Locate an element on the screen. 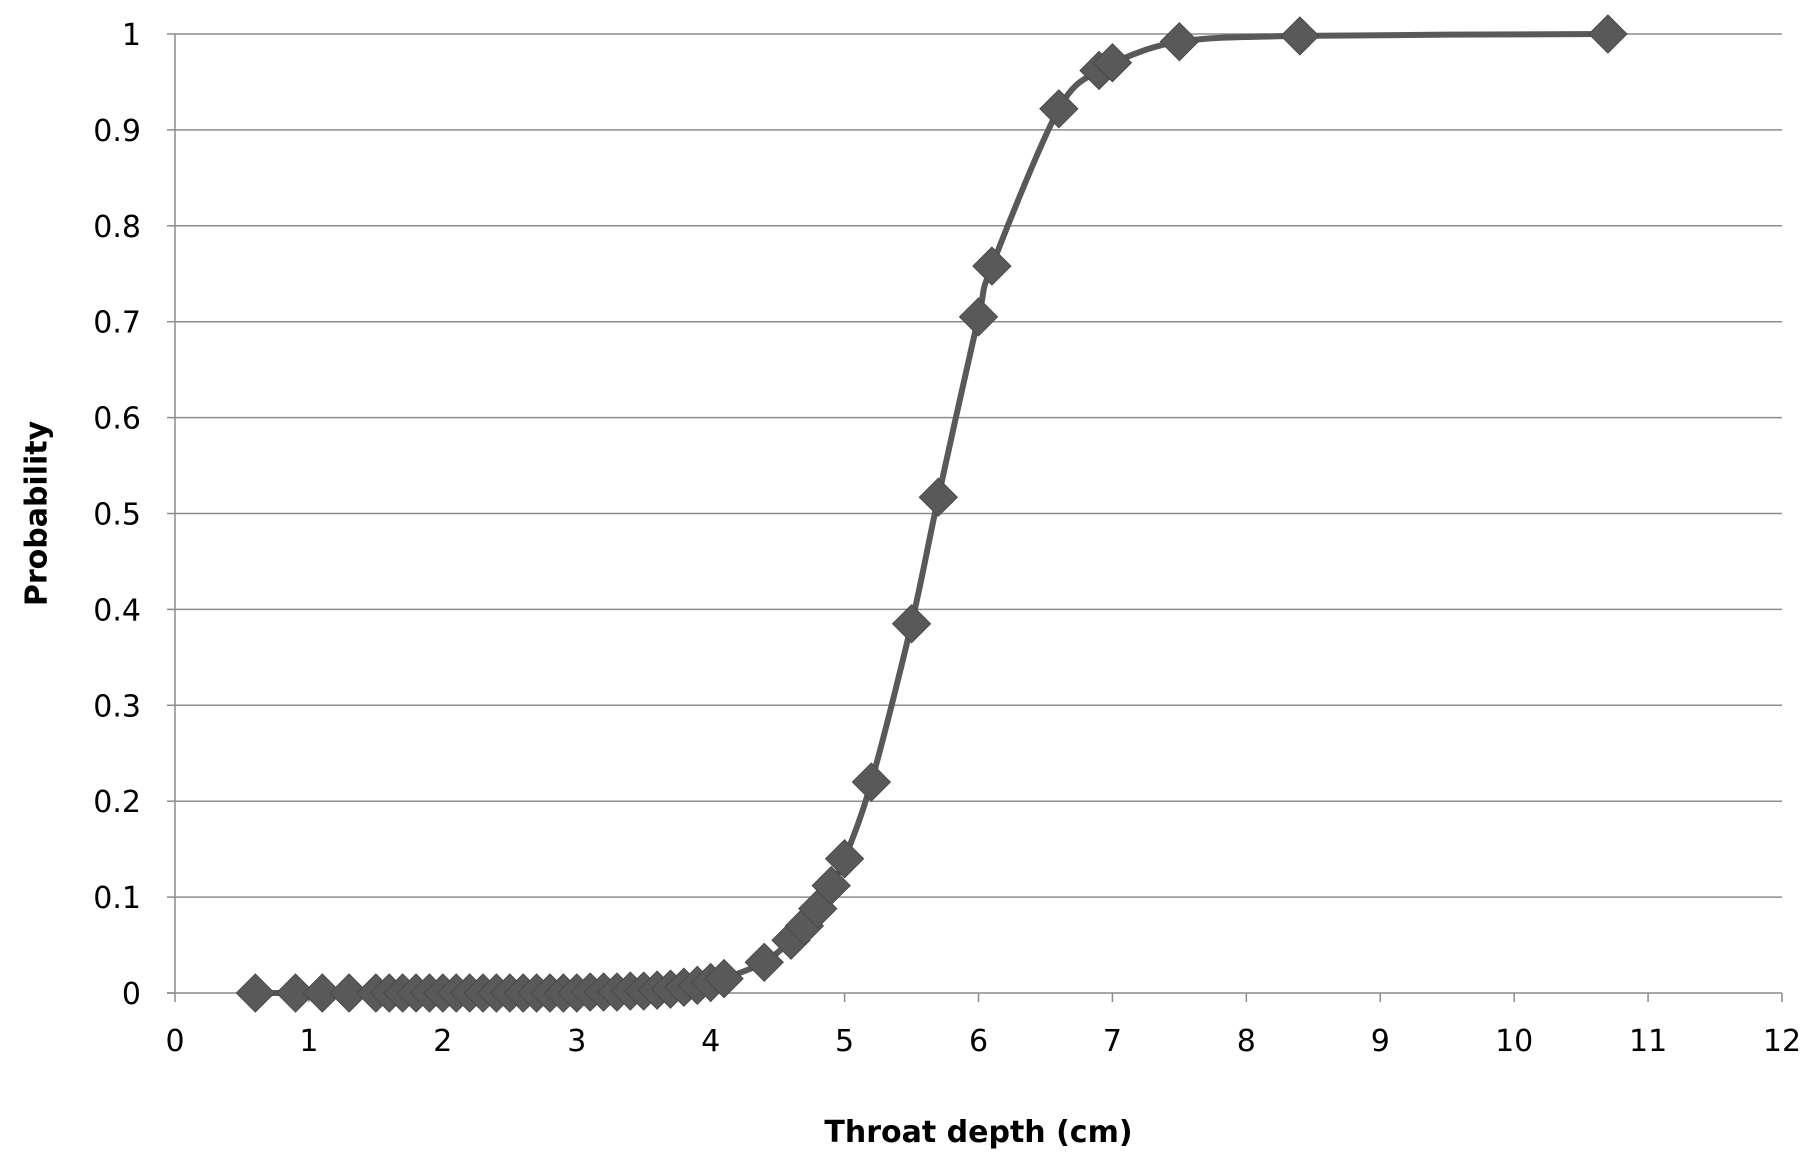 This screenshot has width=1800, height=1157. x-tick-label: 10 is located at coordinates (1514, 1041).